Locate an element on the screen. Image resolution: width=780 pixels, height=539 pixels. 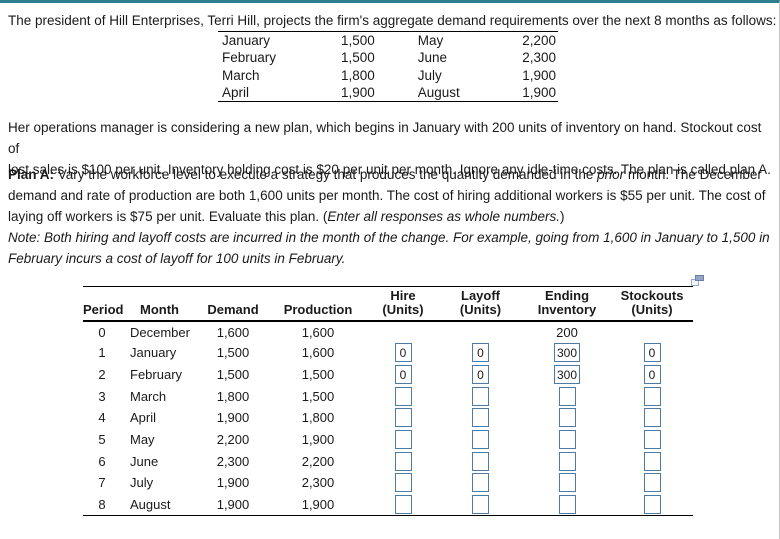
demand-value-cell: 2,200 is located at coordinates (539, 40).